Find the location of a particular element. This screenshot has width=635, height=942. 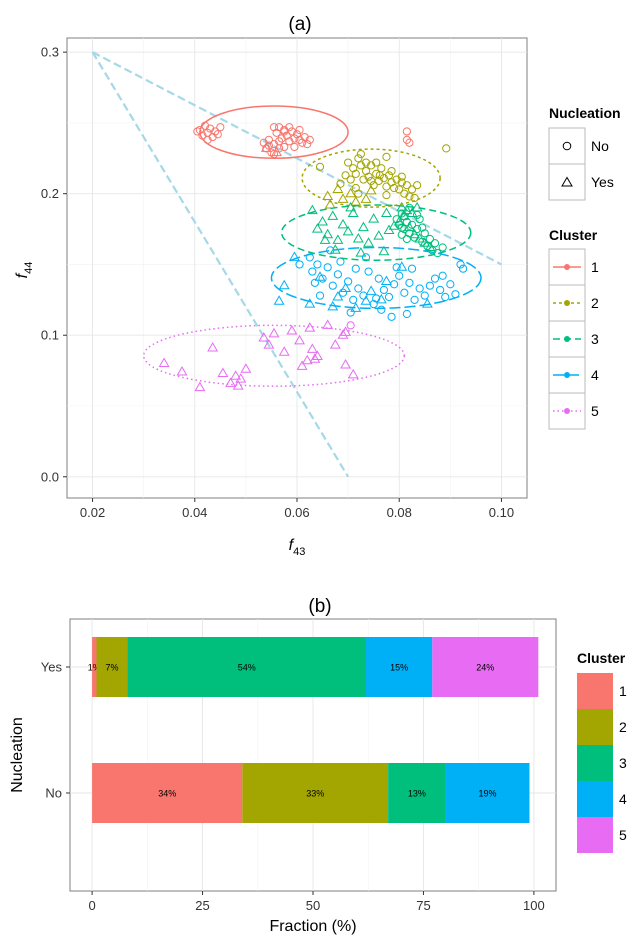

panel-b-x-axis-label: Fraction (%) is located at coordinates (312, 926).